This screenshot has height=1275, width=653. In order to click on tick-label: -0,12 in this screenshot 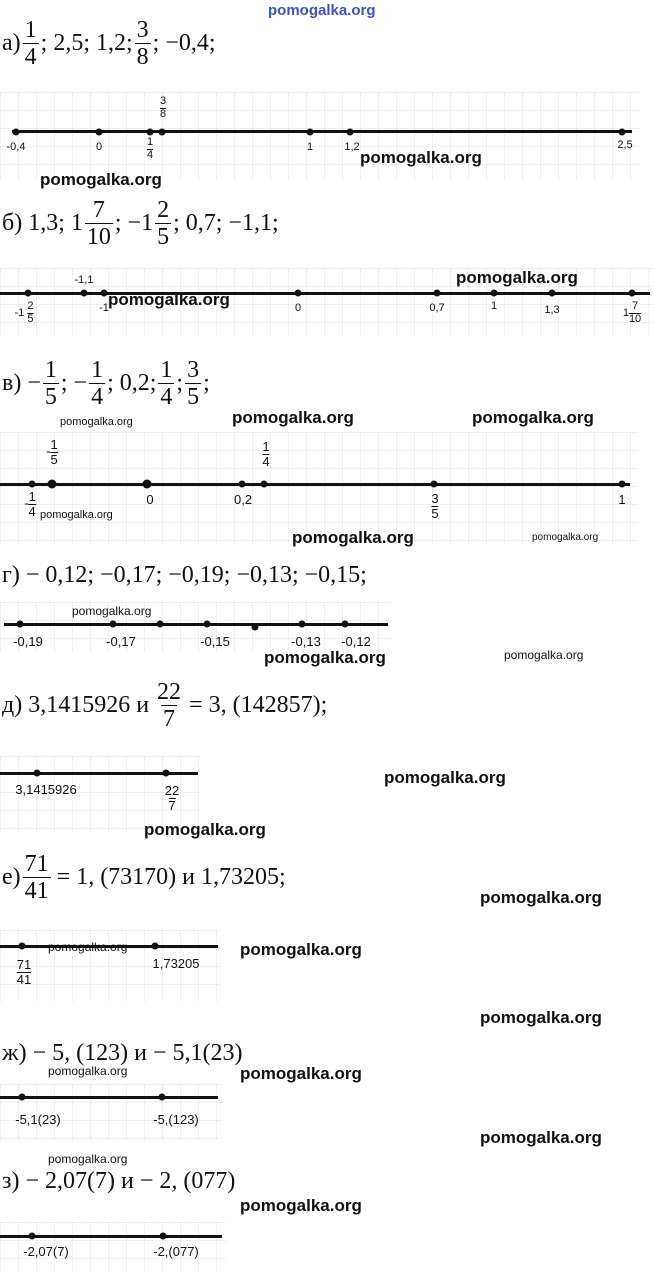, I will do `click(356, 641)`.